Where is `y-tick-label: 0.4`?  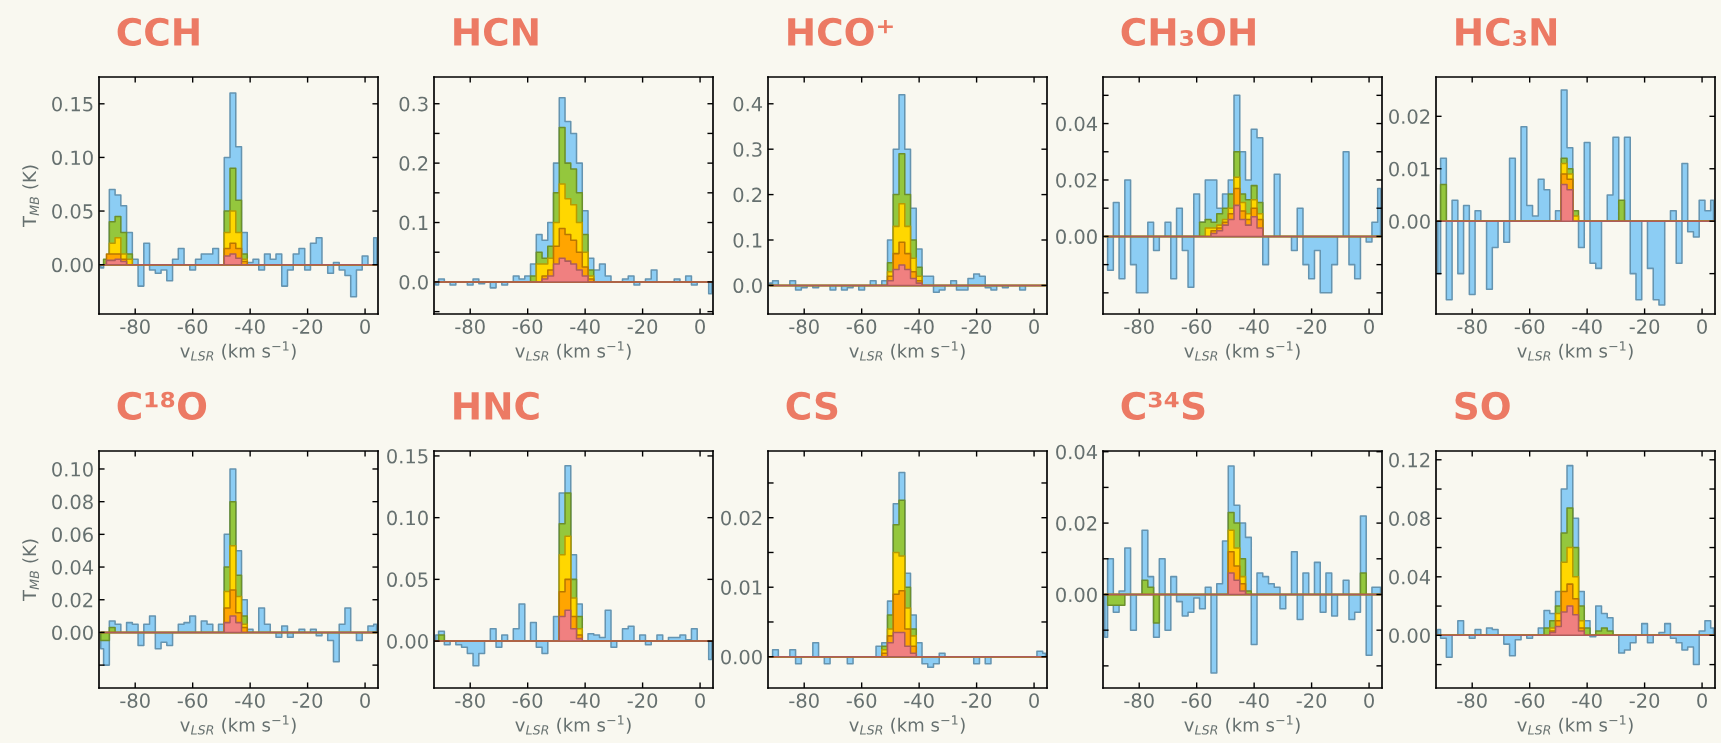
y-tick-label: 0.4 is located at coordinates (748, 104).